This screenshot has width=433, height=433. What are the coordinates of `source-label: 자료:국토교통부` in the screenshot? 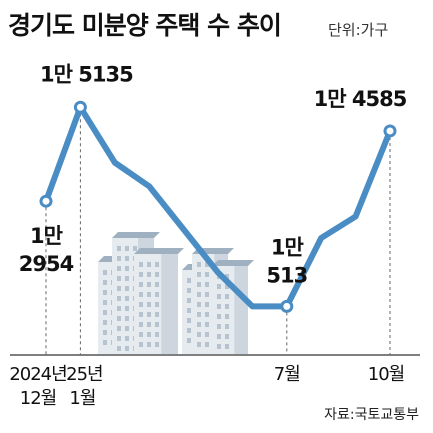 It's located at (371, 415).